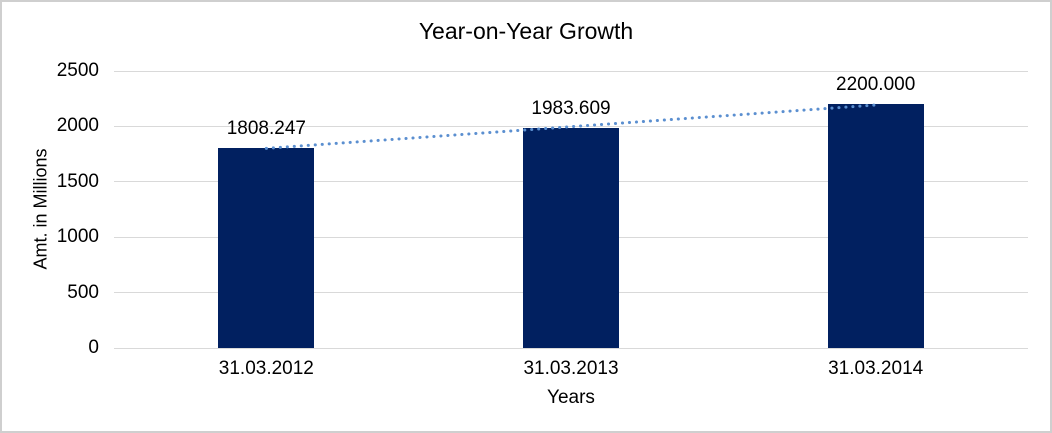 The image size is (1052, 433). What do you see at coordinates (876, 85) in the screenshot?
I see `bar-value-label: 2200.000` at bounding box center [876, 85].